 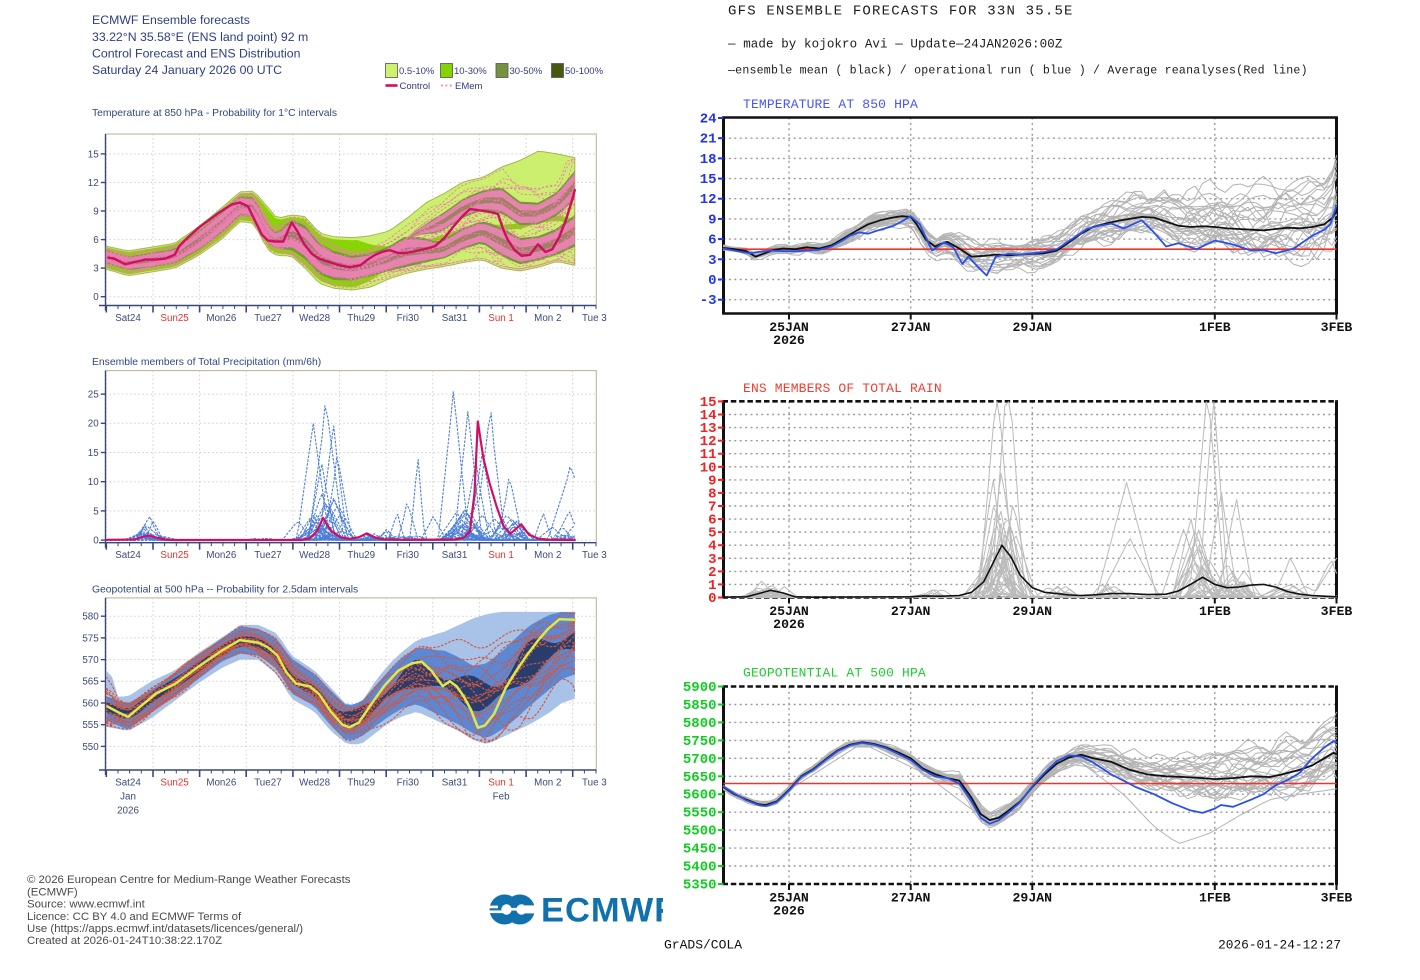 What do you see at coordinates (700, 742) in the screenshot?
I see `svg-text: 5750` at bounding box center [700, 742].